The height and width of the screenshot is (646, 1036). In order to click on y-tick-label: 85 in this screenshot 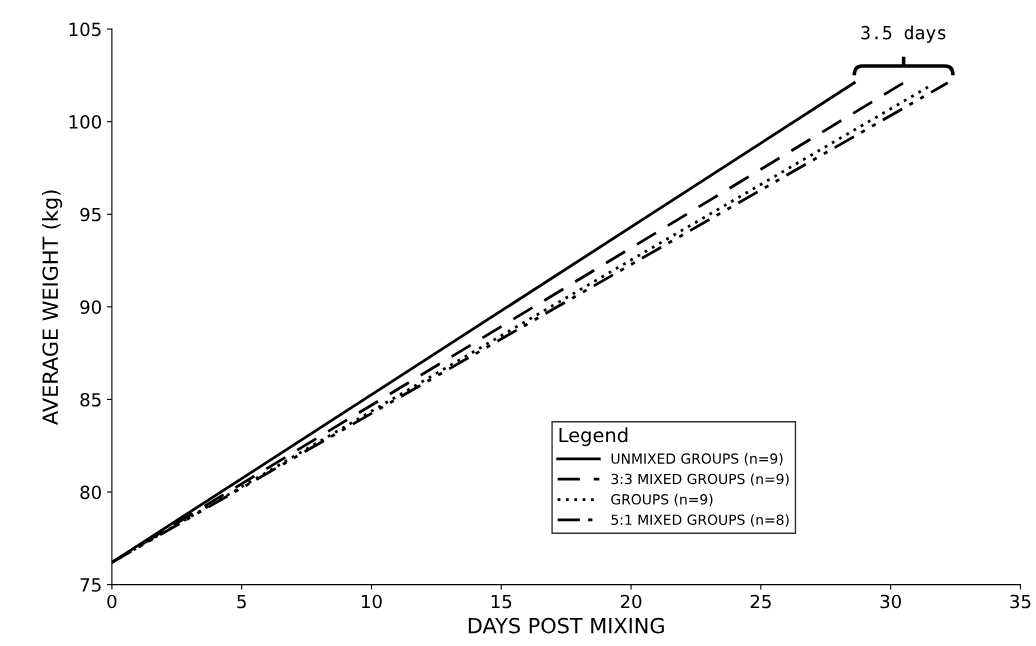, I will do `click(90, 399)`.